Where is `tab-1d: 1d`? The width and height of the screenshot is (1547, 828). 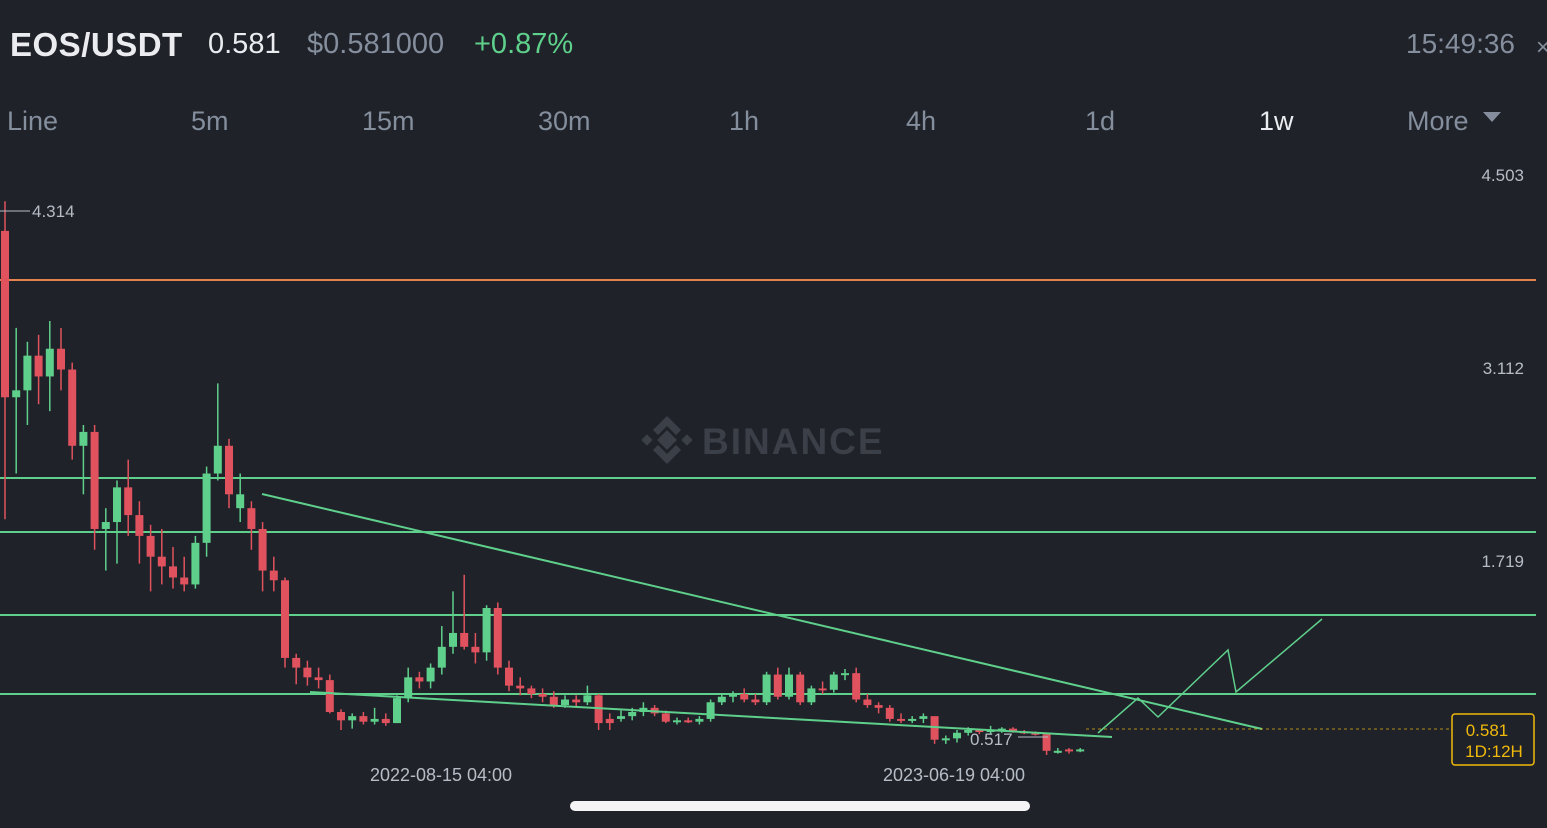 tab-1d: 1d is located at coordinates (1100, 121).